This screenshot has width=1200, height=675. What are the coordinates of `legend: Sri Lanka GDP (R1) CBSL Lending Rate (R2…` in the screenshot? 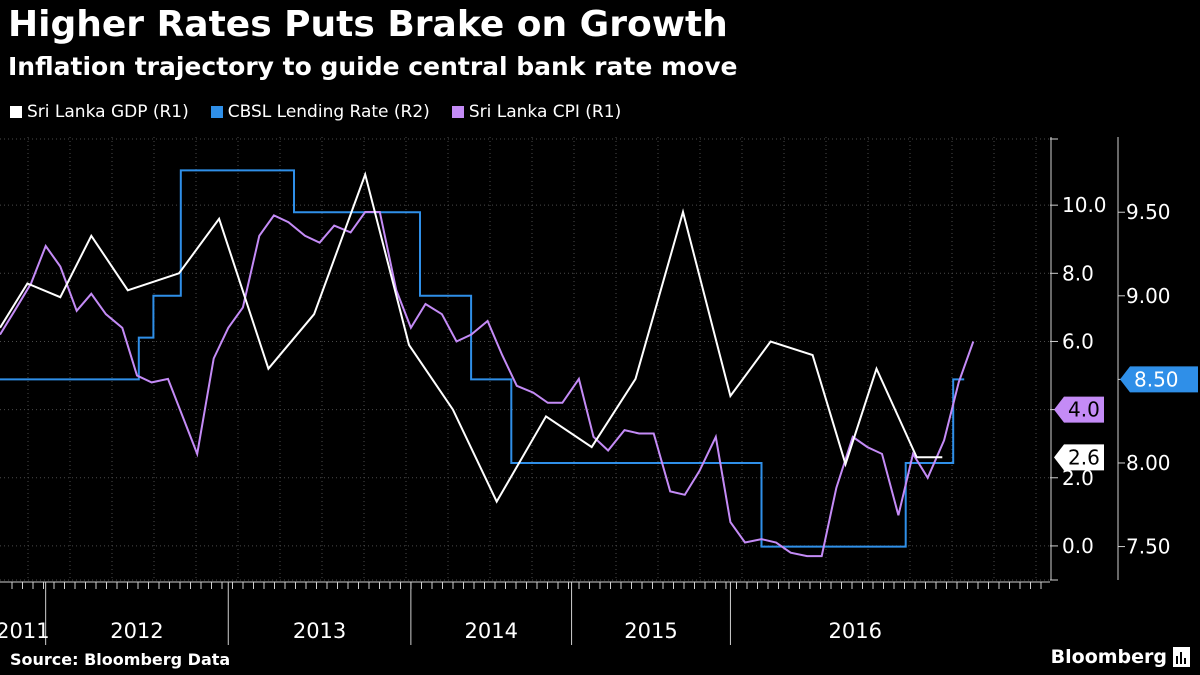 It's located at (315, 112).